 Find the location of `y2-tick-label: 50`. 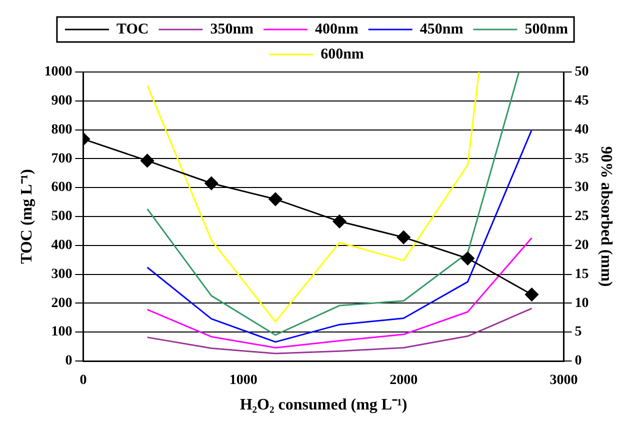

y2-tick-label: 50 is located at coordinates (581, 72).